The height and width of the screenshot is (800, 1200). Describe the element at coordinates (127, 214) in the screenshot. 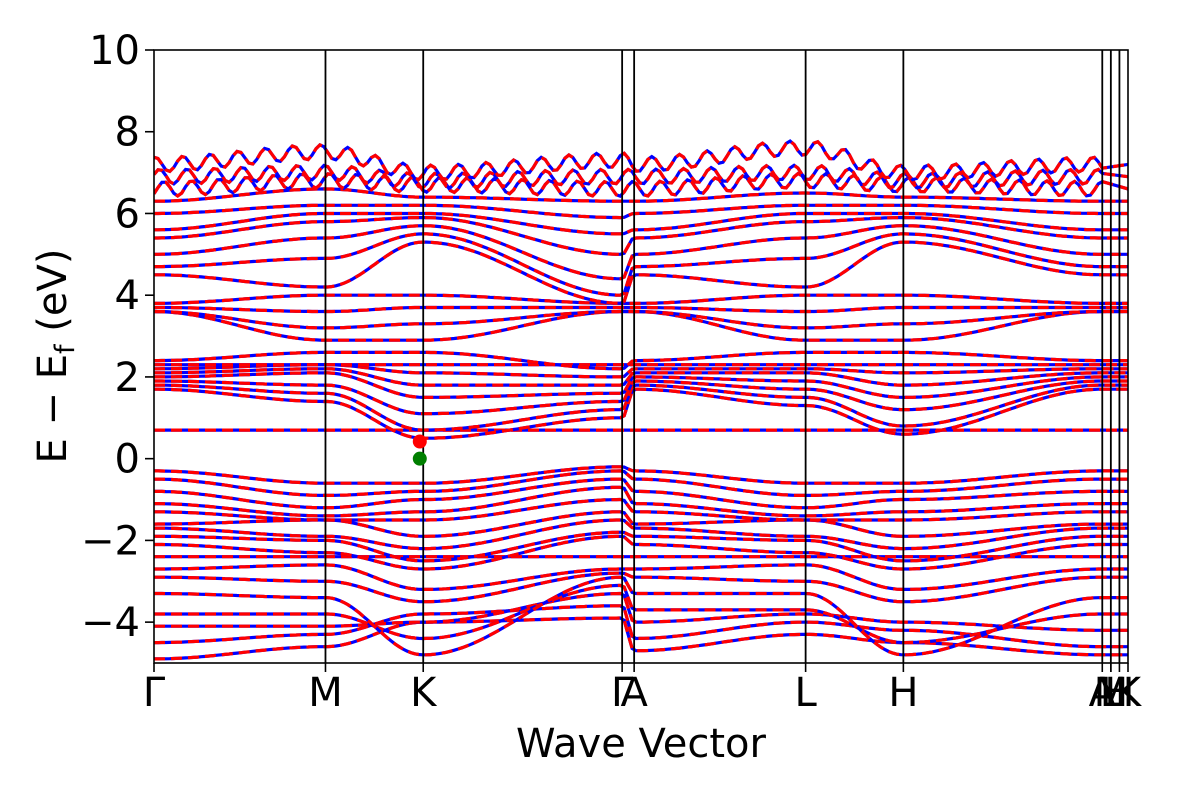

I see `y-tick-label: 6` at that location.